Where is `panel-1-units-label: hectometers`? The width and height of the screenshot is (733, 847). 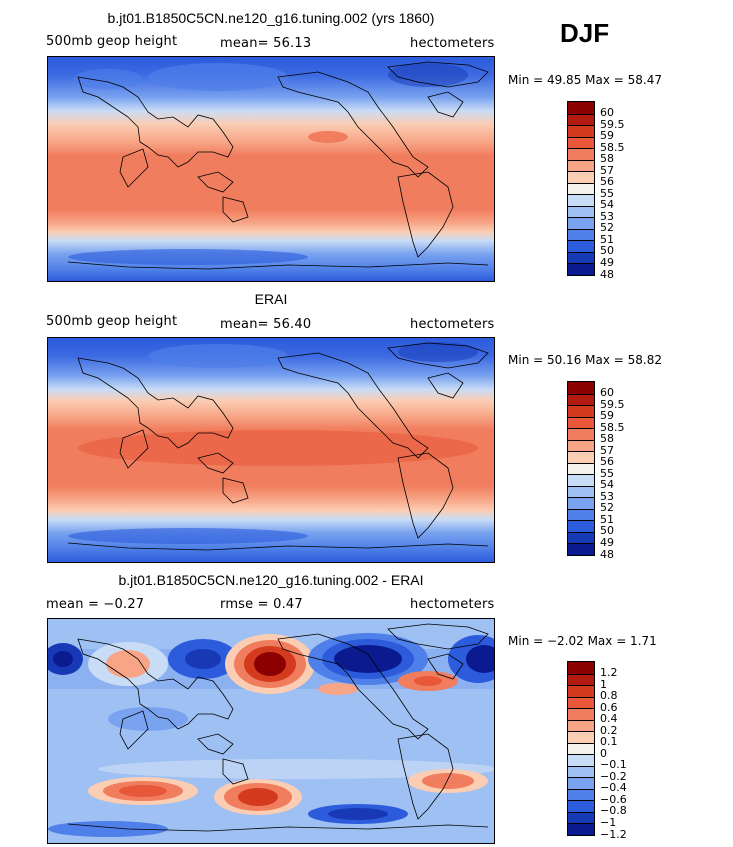 panel-1-units-label: hectometers is located at coordinates (452, 43).